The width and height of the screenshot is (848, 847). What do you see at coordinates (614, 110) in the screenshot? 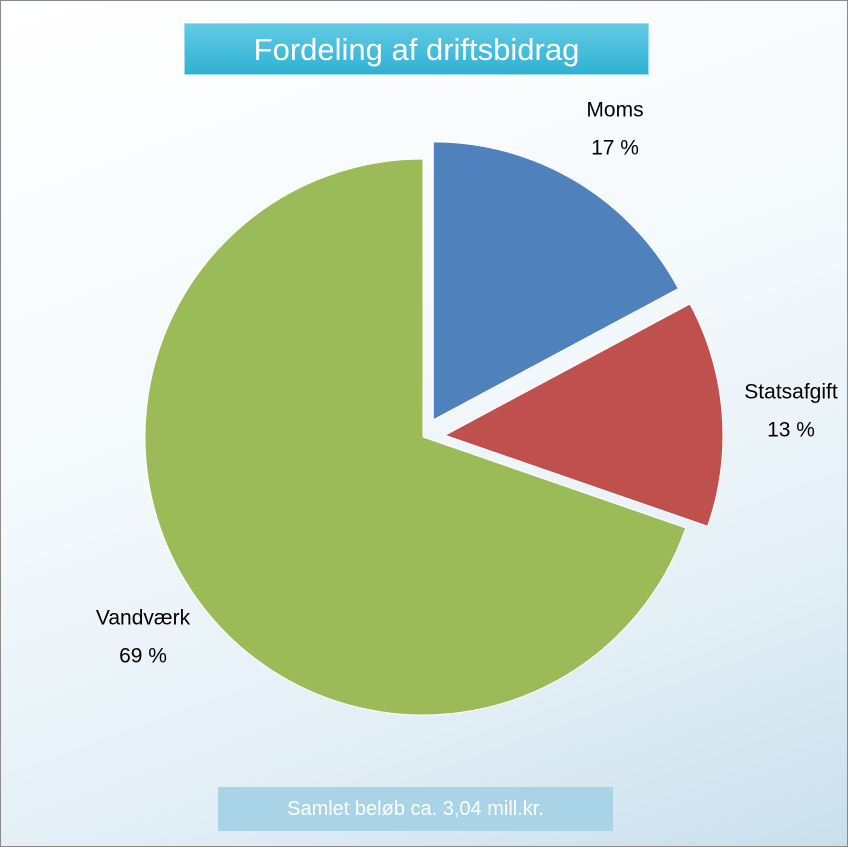
I see `slice-label: Moms` at bounding box center [614, 110].